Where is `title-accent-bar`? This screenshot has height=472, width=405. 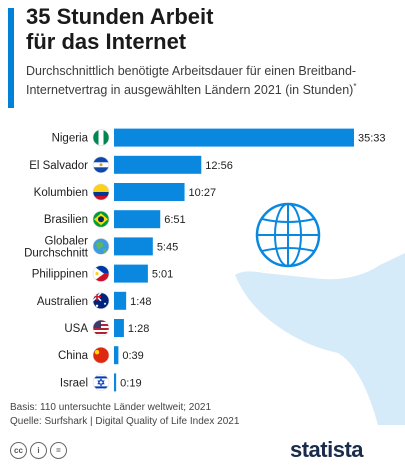
title-accent-bar is located at coordinates (11, 58).